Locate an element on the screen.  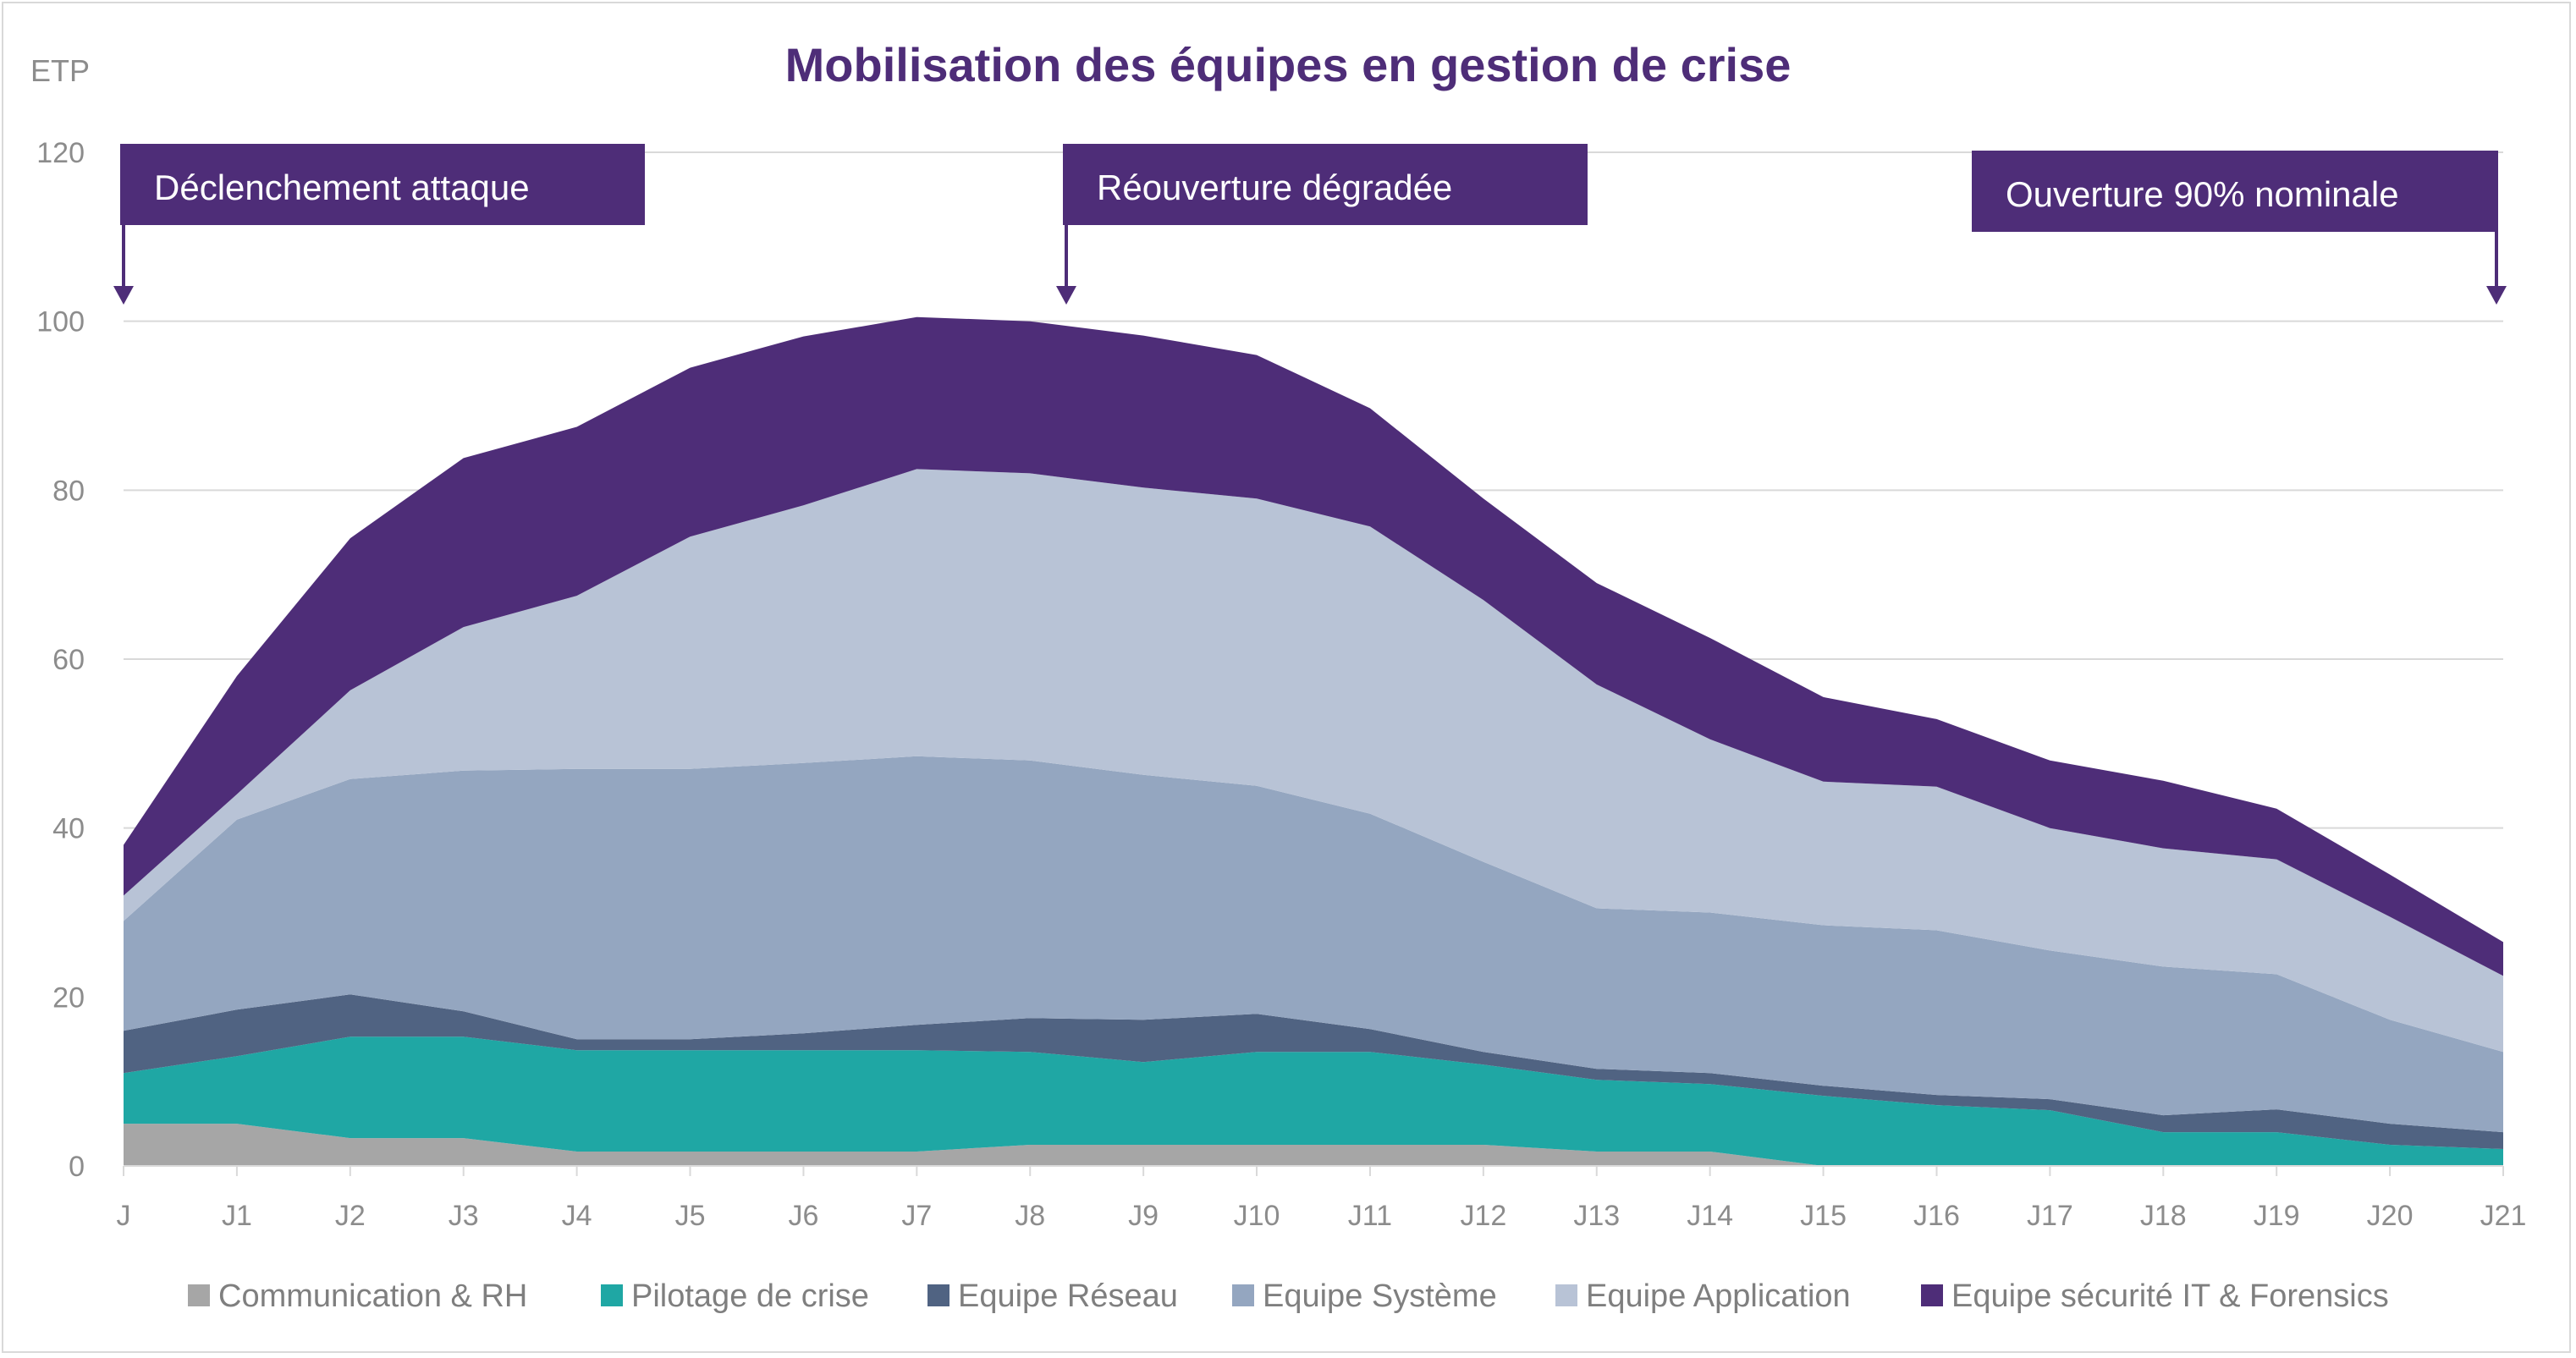
annotation-label: Ouverture 90% nominale is located at coordinates (2202, 194).